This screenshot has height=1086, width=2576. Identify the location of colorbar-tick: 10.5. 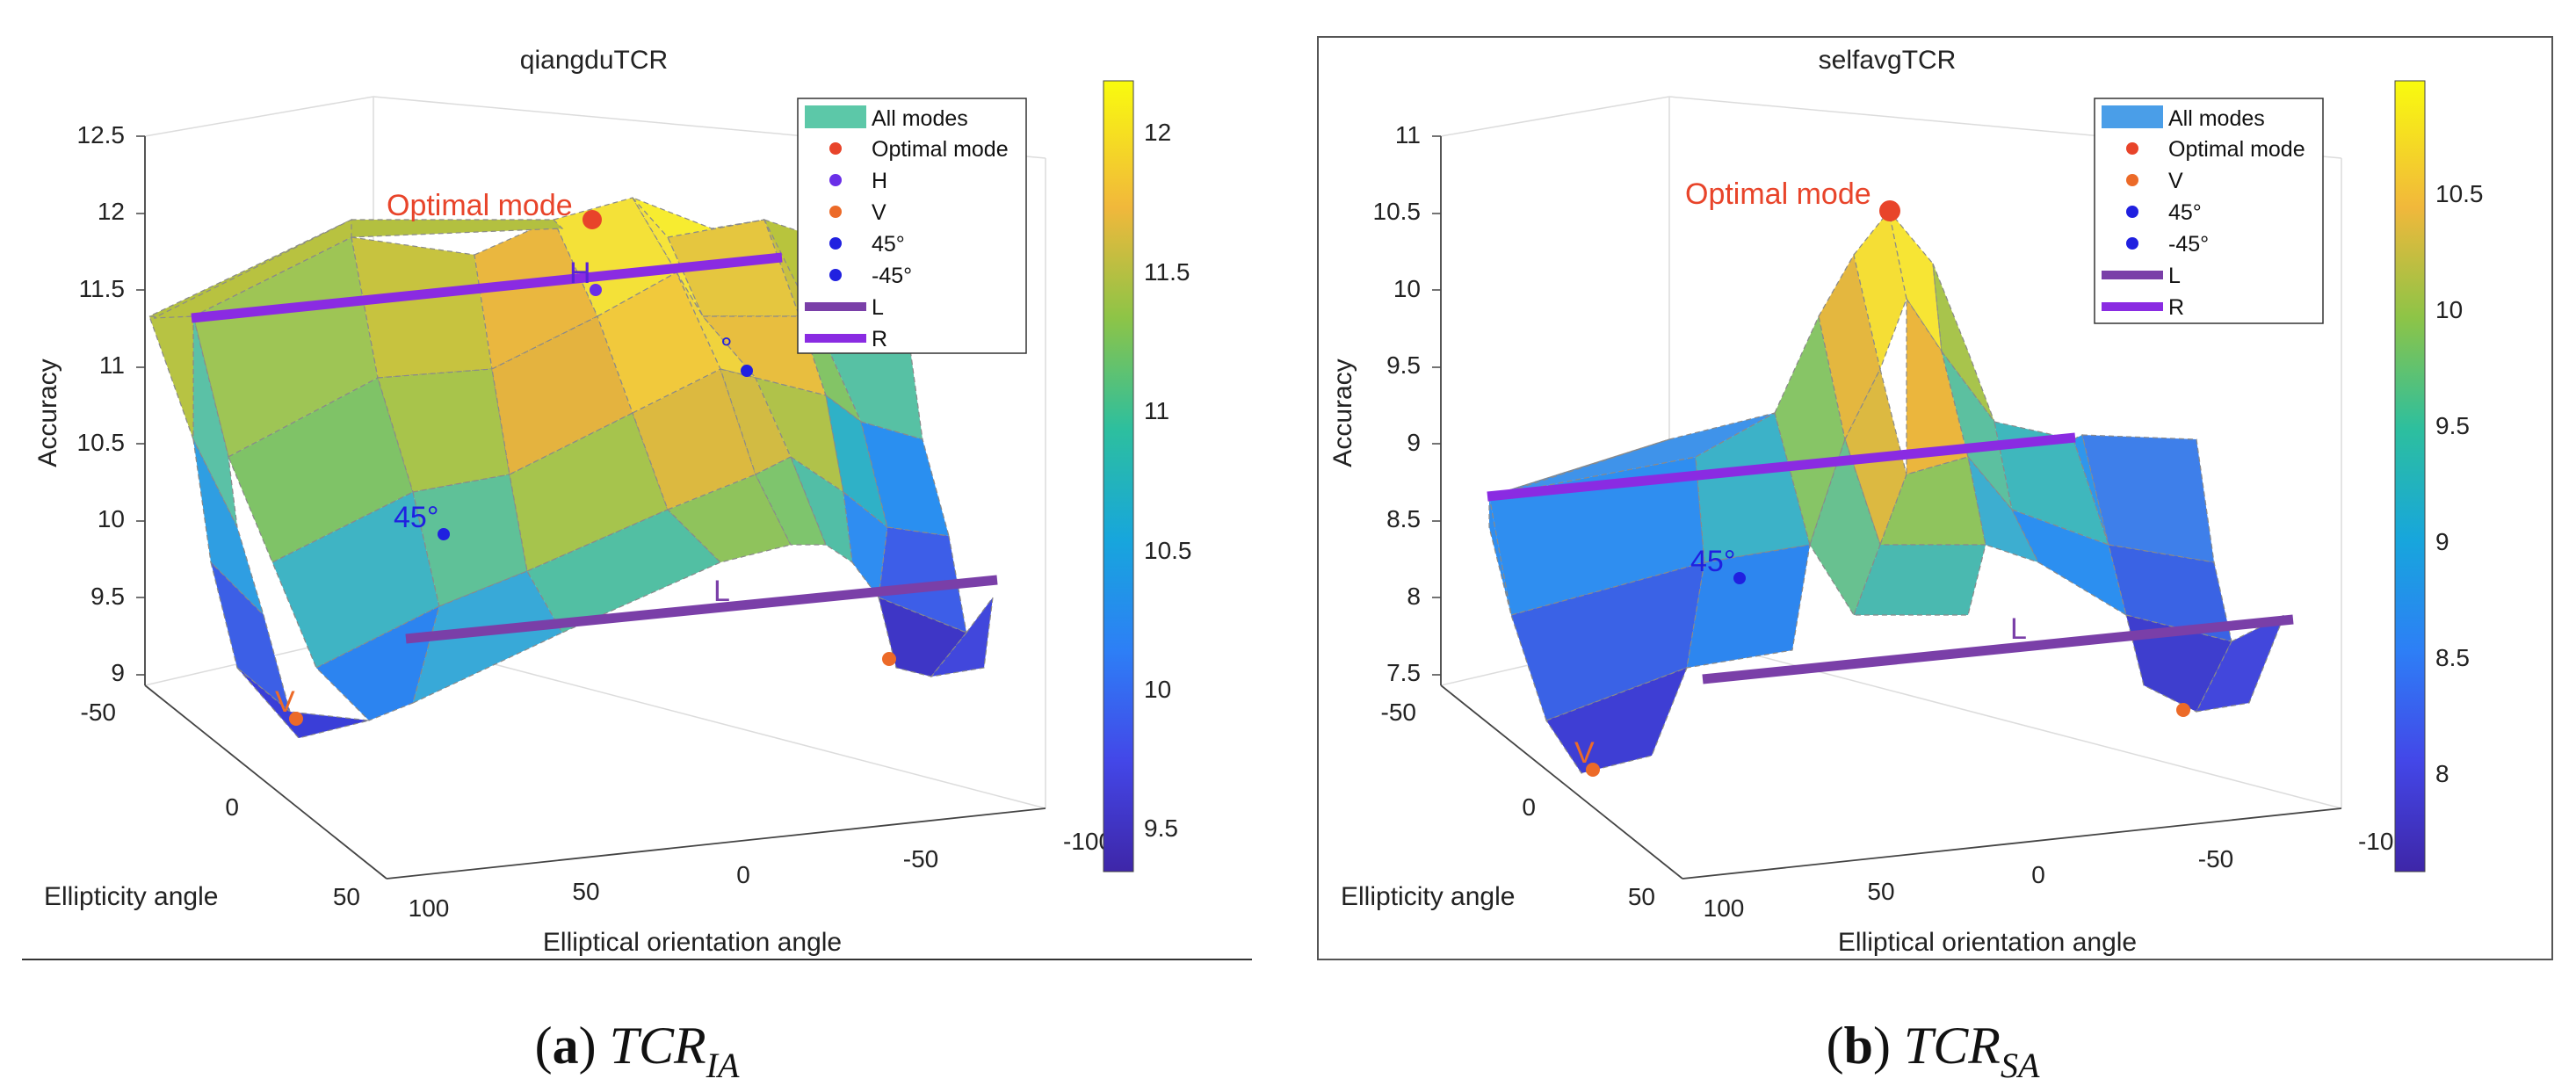
(1168, 550).